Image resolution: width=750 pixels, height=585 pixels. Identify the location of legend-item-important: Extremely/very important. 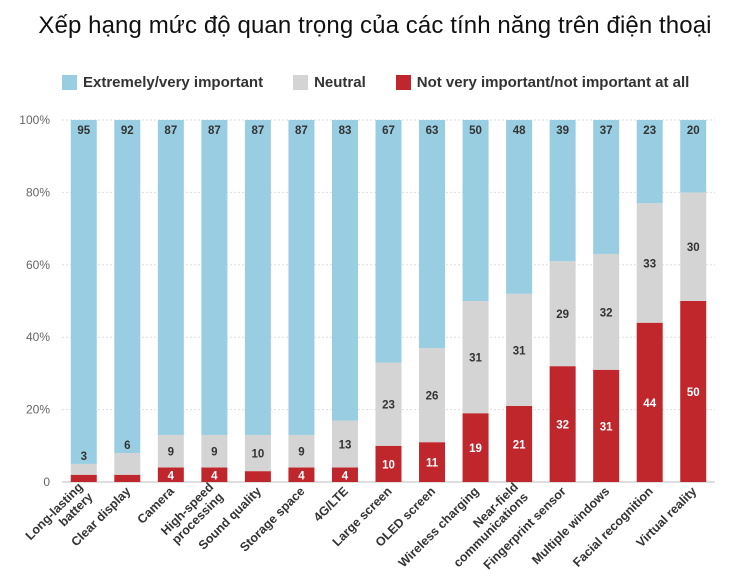
(162, 82).